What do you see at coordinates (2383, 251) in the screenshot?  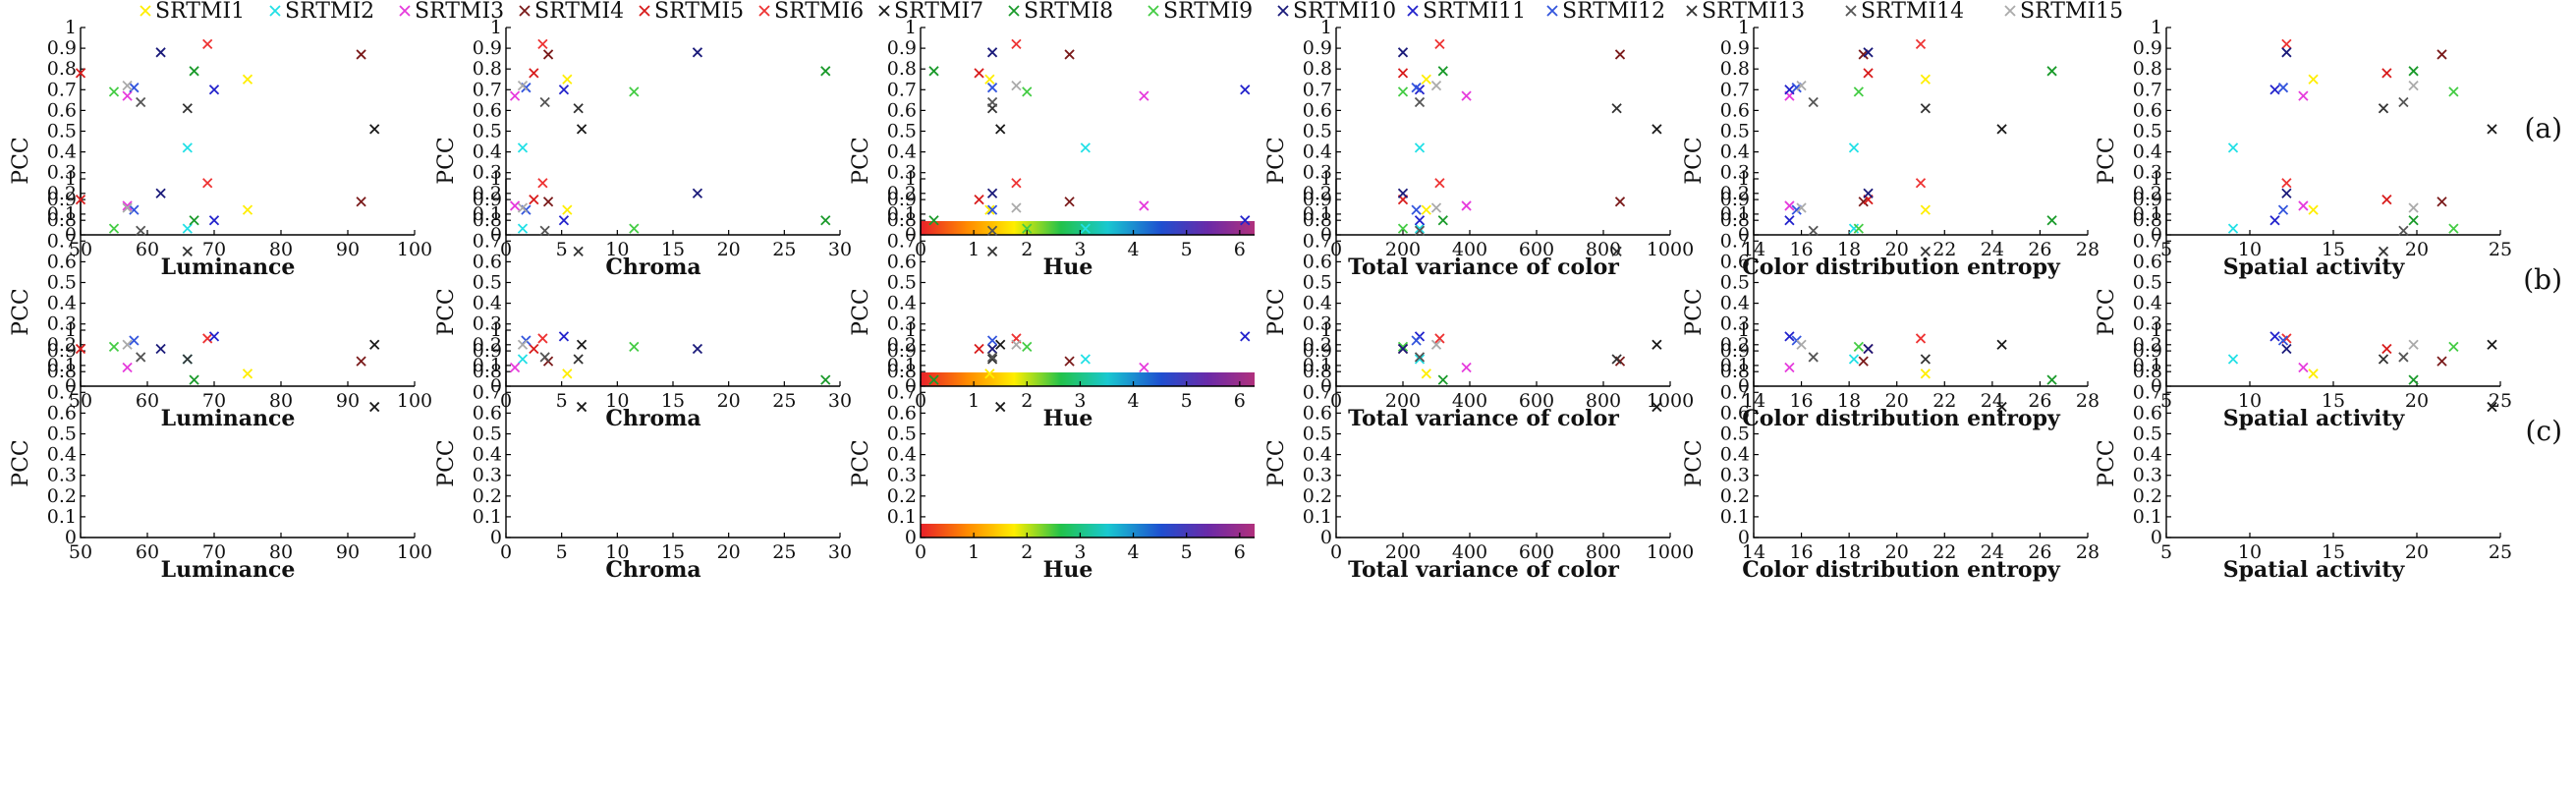 I see `point-srtmi13` at bounding box center [2383, 251].